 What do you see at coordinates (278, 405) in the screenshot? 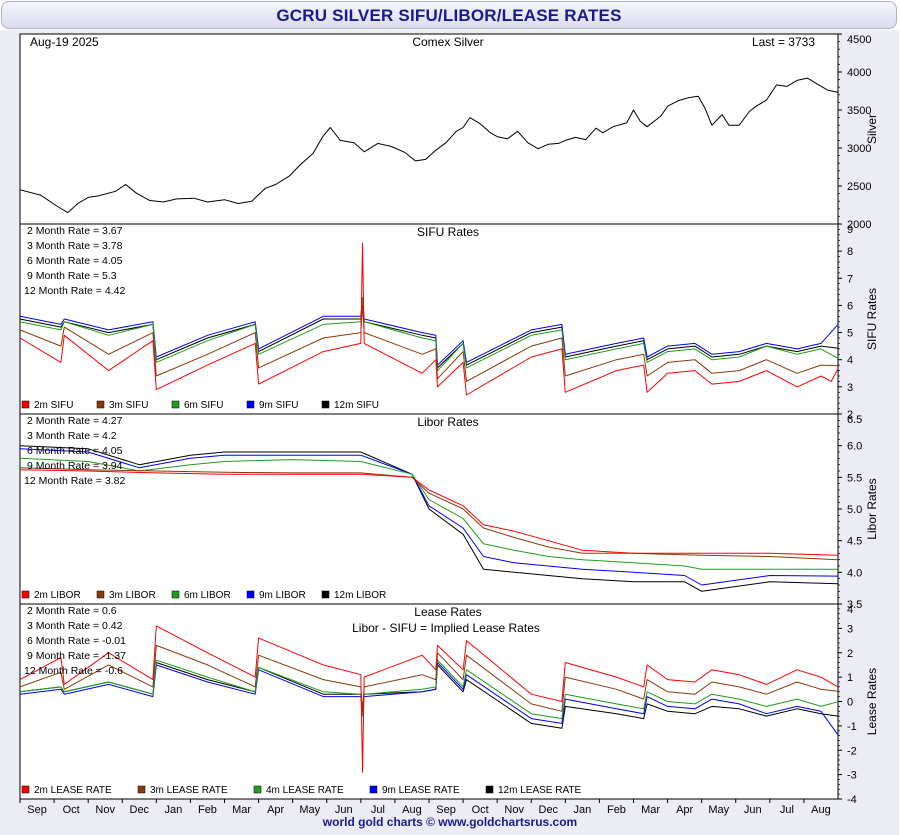
I see `legend-label: 9m SIFU` at bounding box center [278, 405].